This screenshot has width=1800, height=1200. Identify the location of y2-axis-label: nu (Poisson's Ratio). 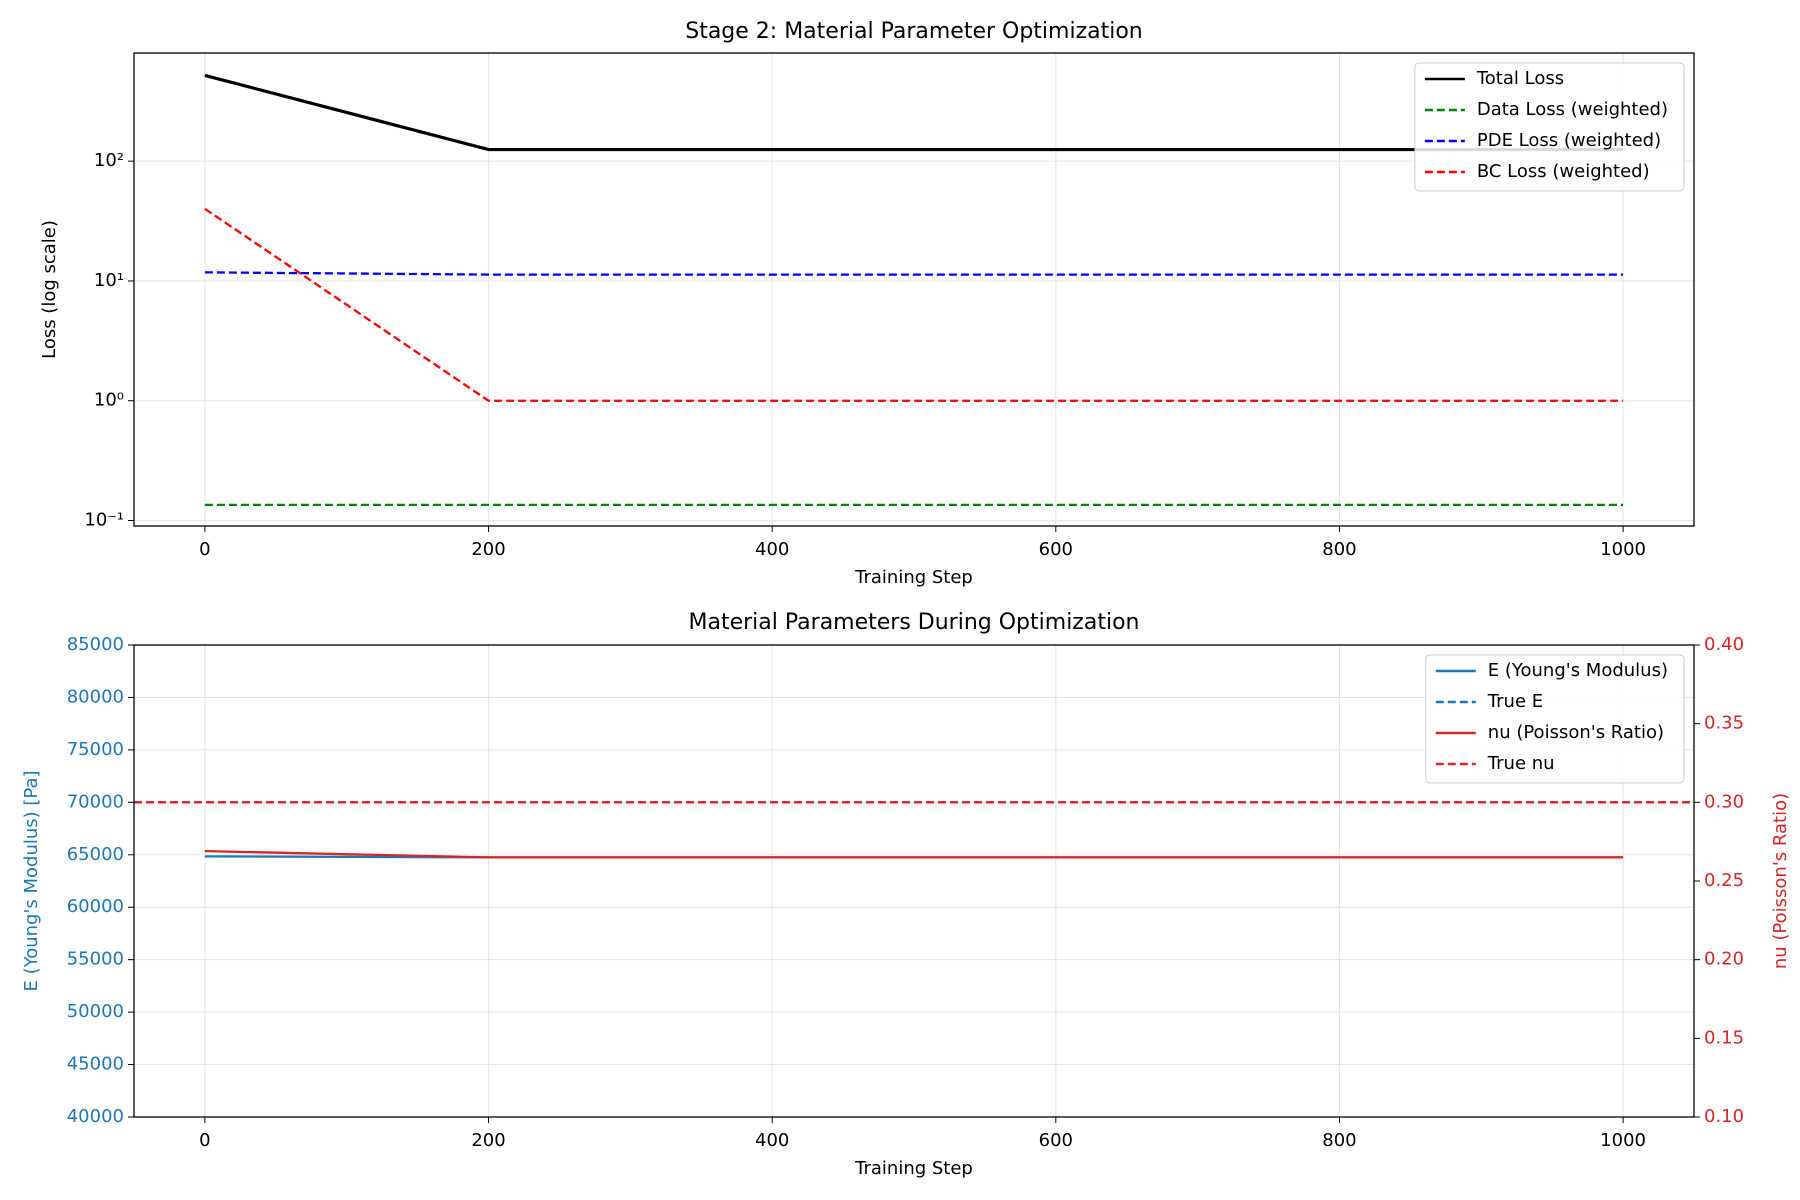
(1780, 881).